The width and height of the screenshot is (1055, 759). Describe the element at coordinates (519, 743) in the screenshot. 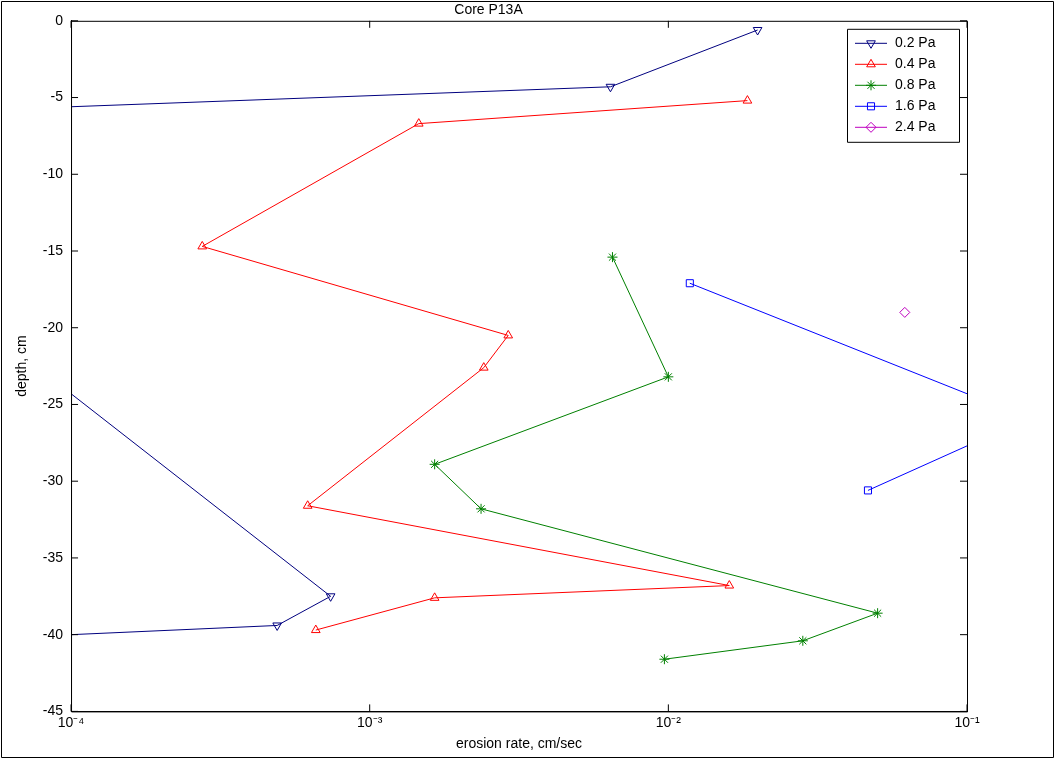

I see `x-axis-title: erosion rate, cm/sec` at that location.